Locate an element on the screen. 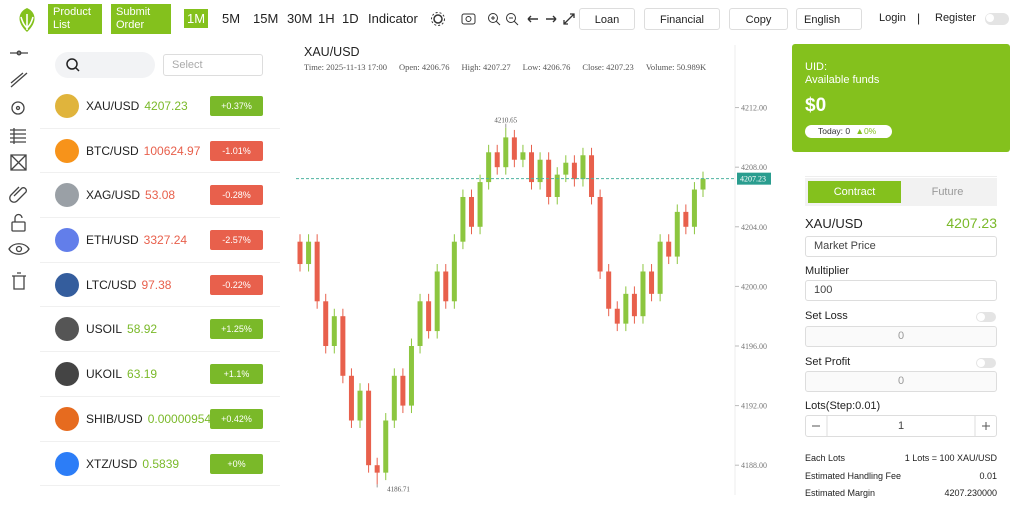 This screenshot has width=1024, height=507. y-tick-label: 4208.00 is located at coordinates (754, 167).